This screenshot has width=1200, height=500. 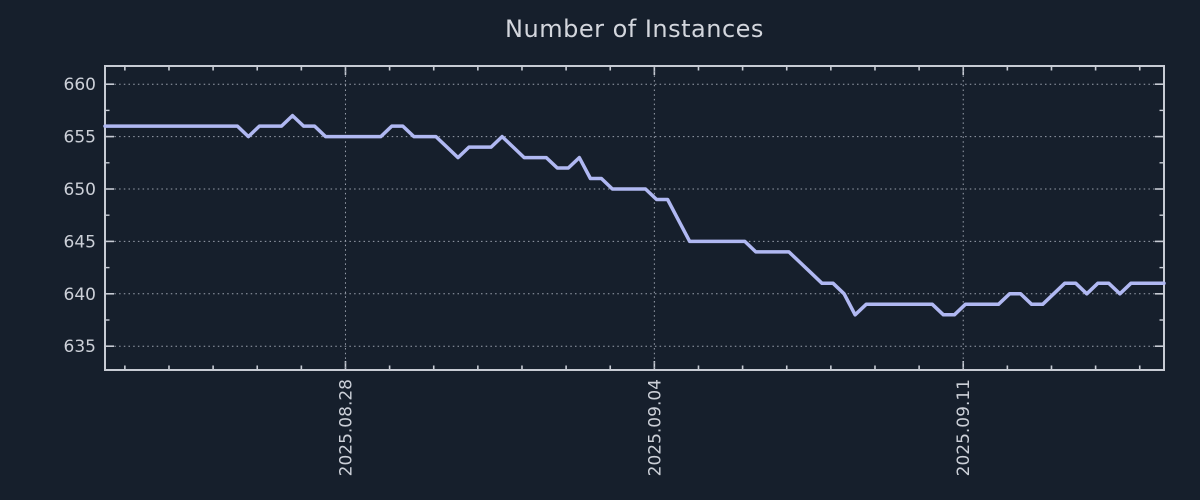 I want to click on y-tick-label: 660, so click(x=80, y=85).